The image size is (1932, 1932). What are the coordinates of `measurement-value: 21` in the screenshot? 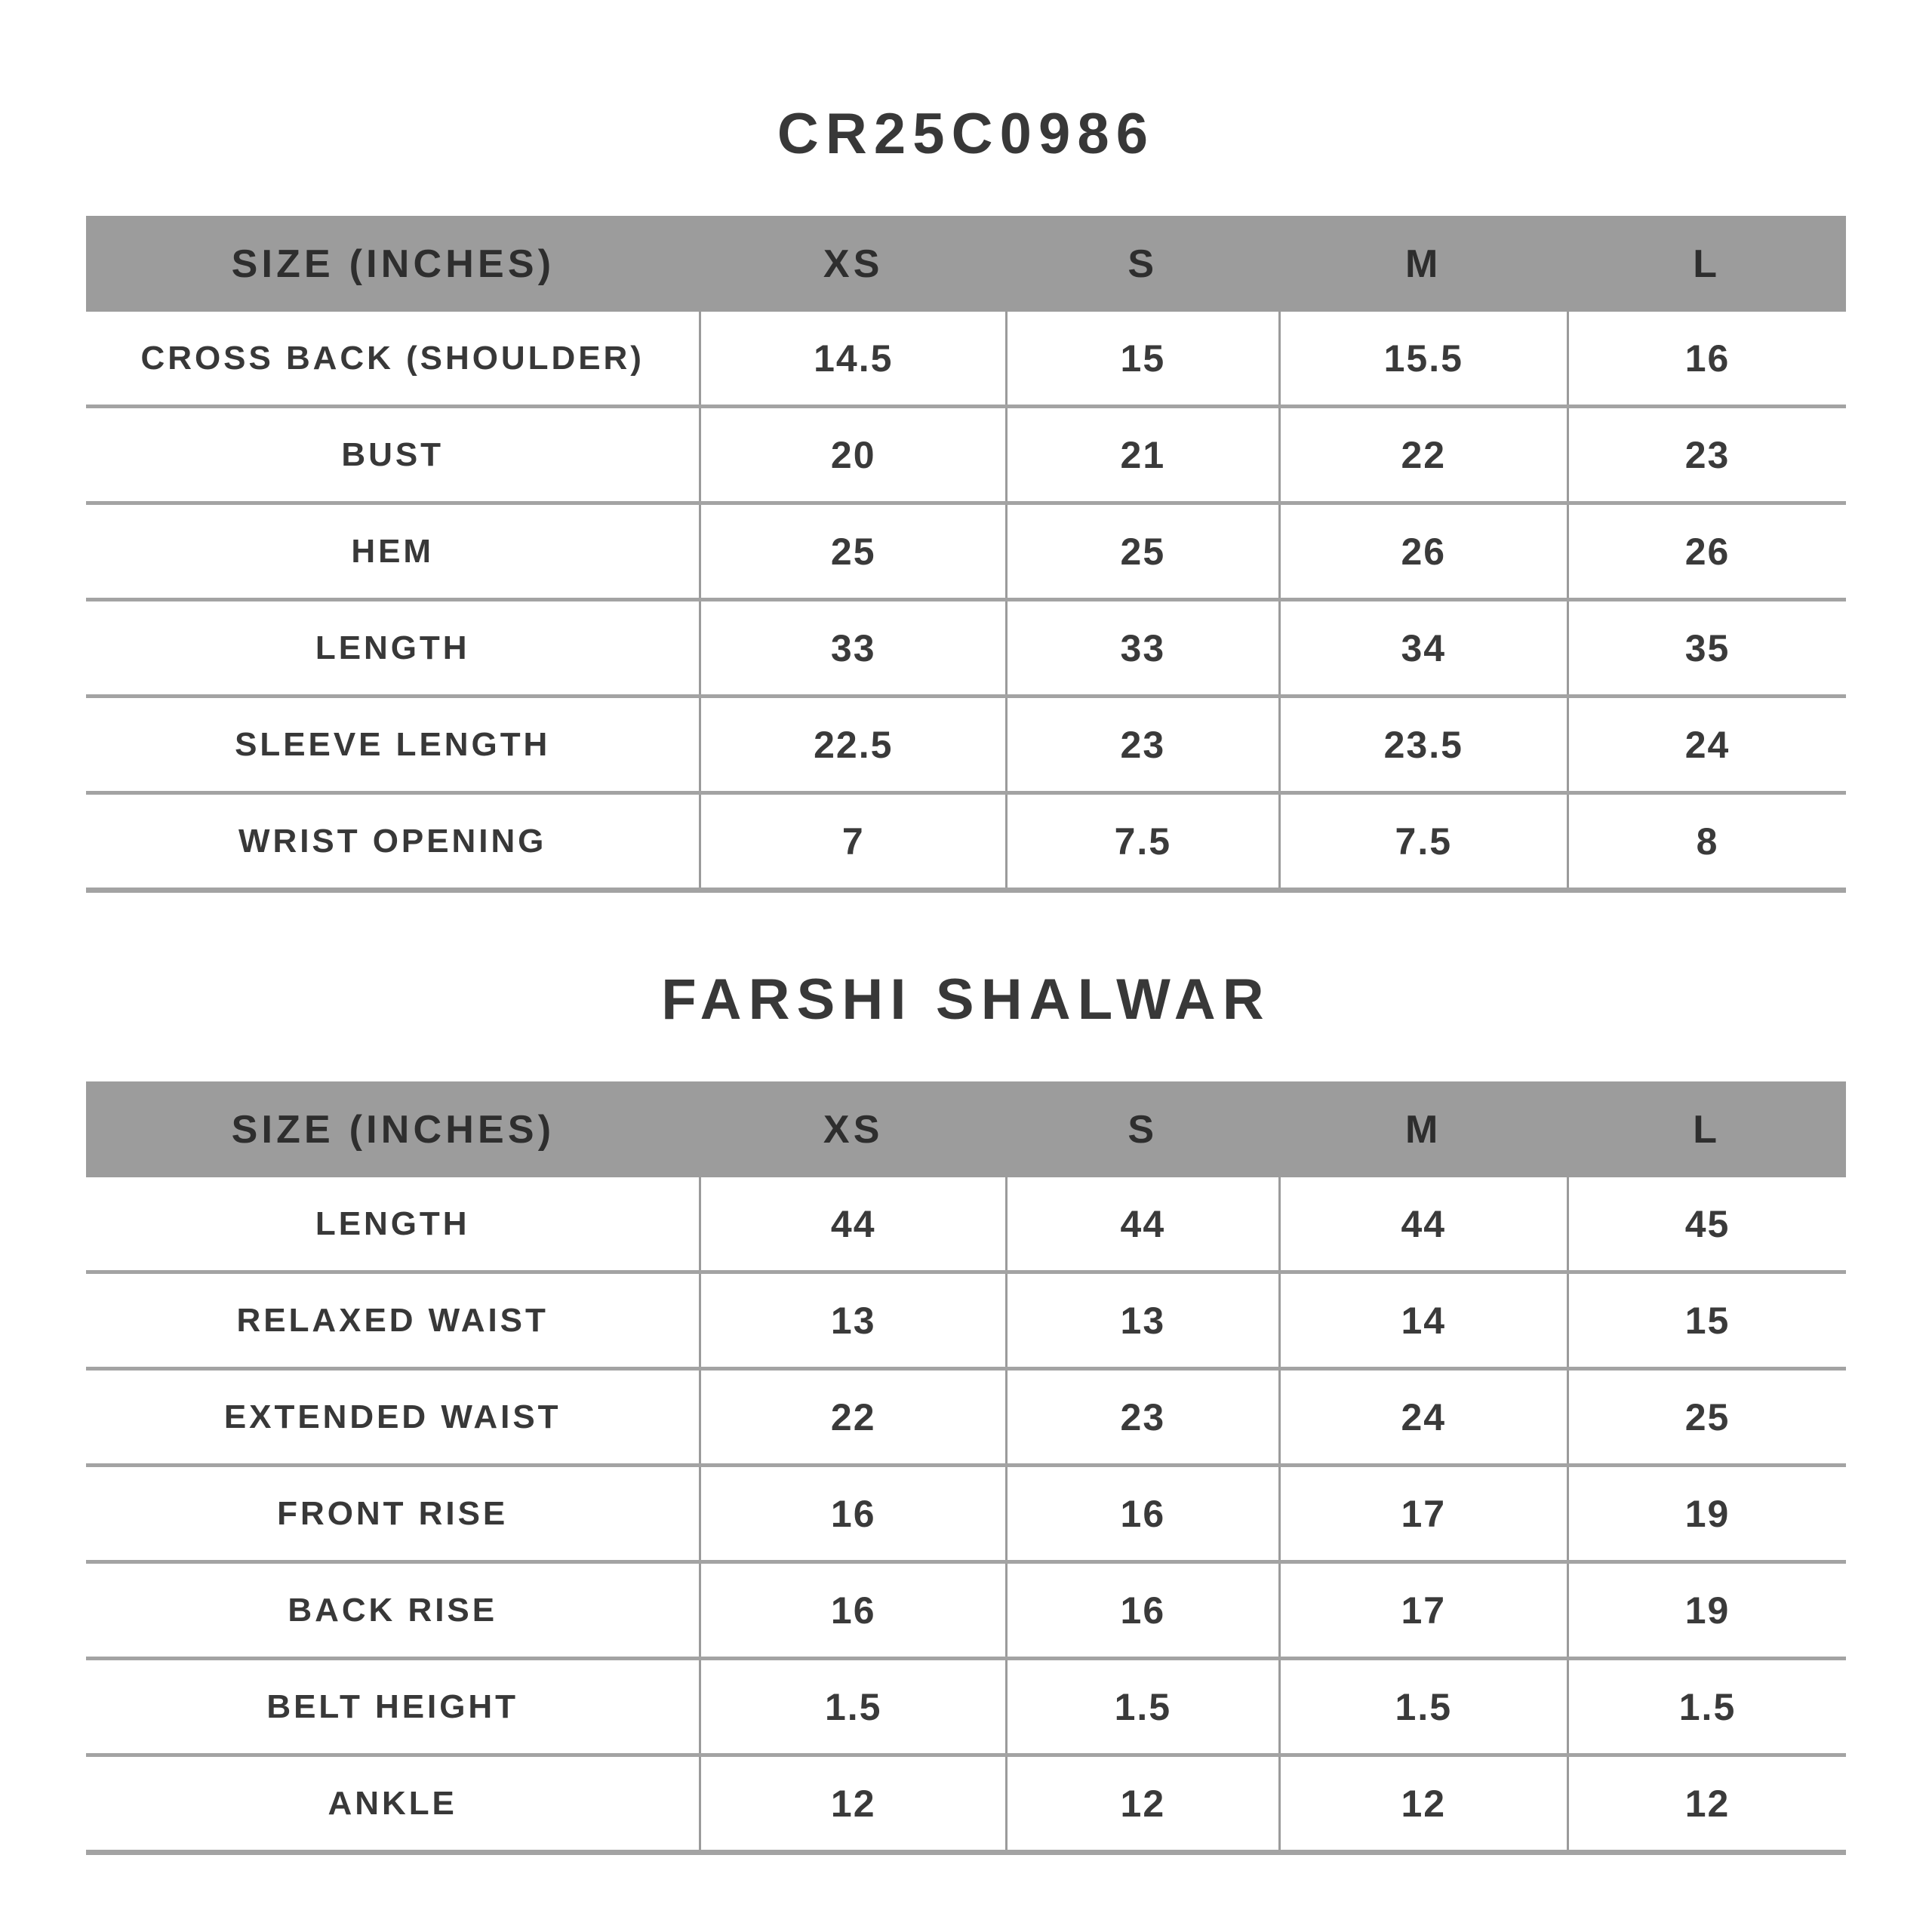 It's located at (1142, 455).